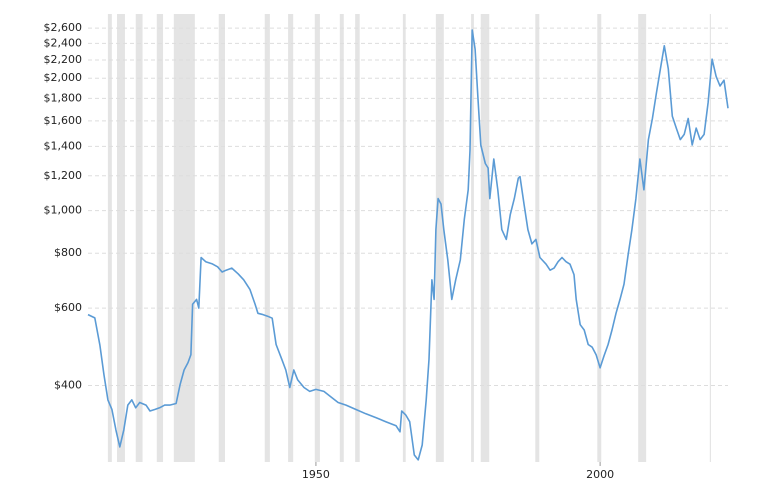 The image size is (768, 484). What do you see at coordinates (63, 42) in the screenshot?
I see `y-tick-label: $2,400` at bounding box center [63, 42].